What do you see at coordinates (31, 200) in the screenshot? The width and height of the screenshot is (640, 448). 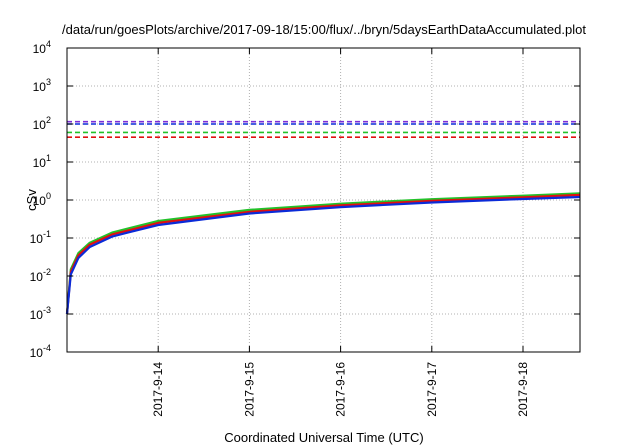 I see `y-axis-label: cSv` at bounding box center [31, 200].